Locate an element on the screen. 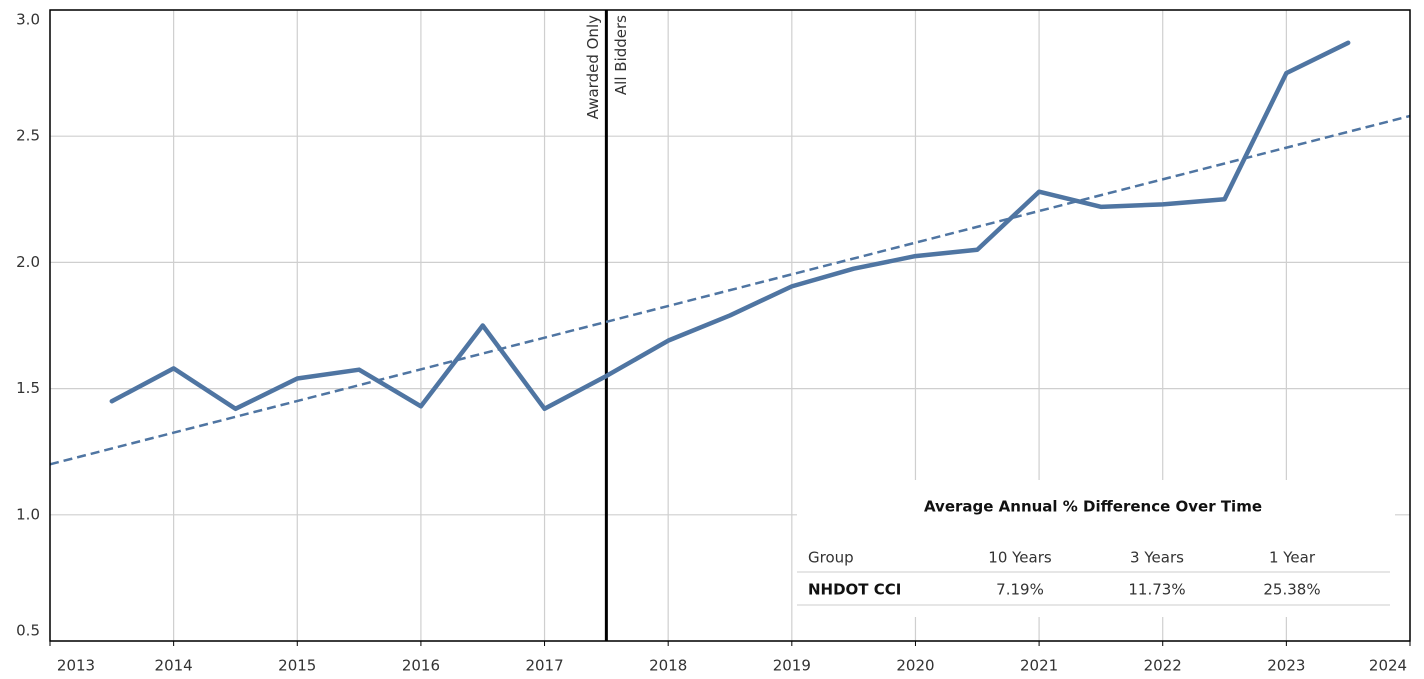 This screenshot has width=1424, height=679. y-tick-label: 2.0 is located at coordinates (28, 262).